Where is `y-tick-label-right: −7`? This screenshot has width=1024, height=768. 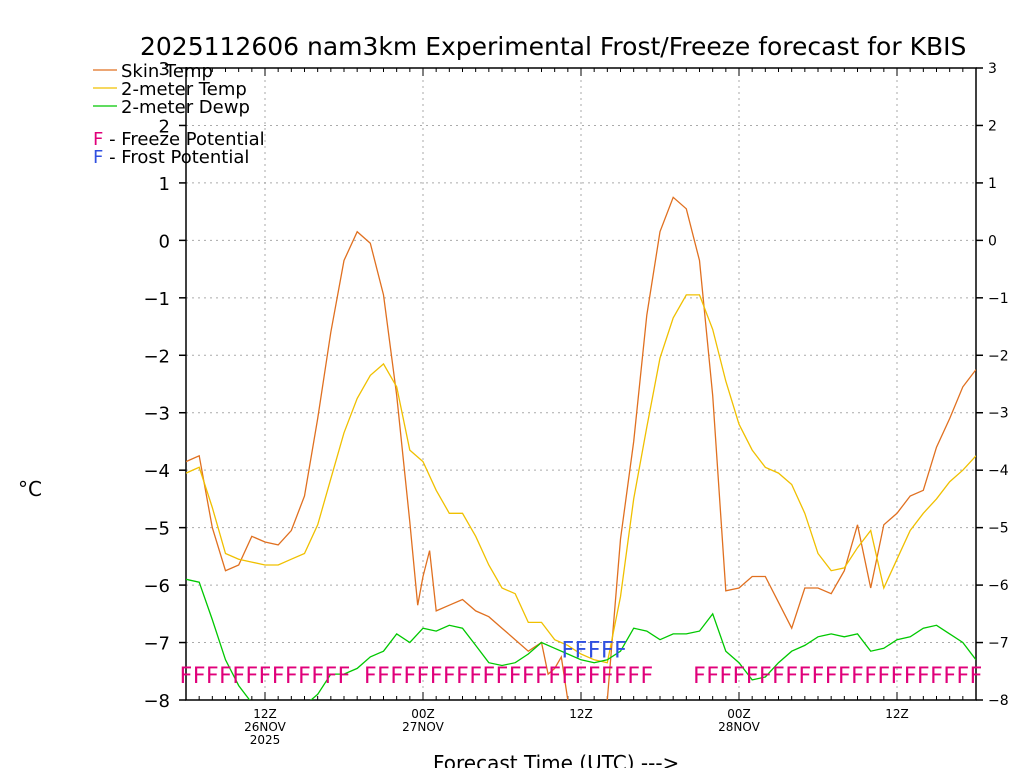
y-tick-label-right: −7 is located at coordinates (998, 644).